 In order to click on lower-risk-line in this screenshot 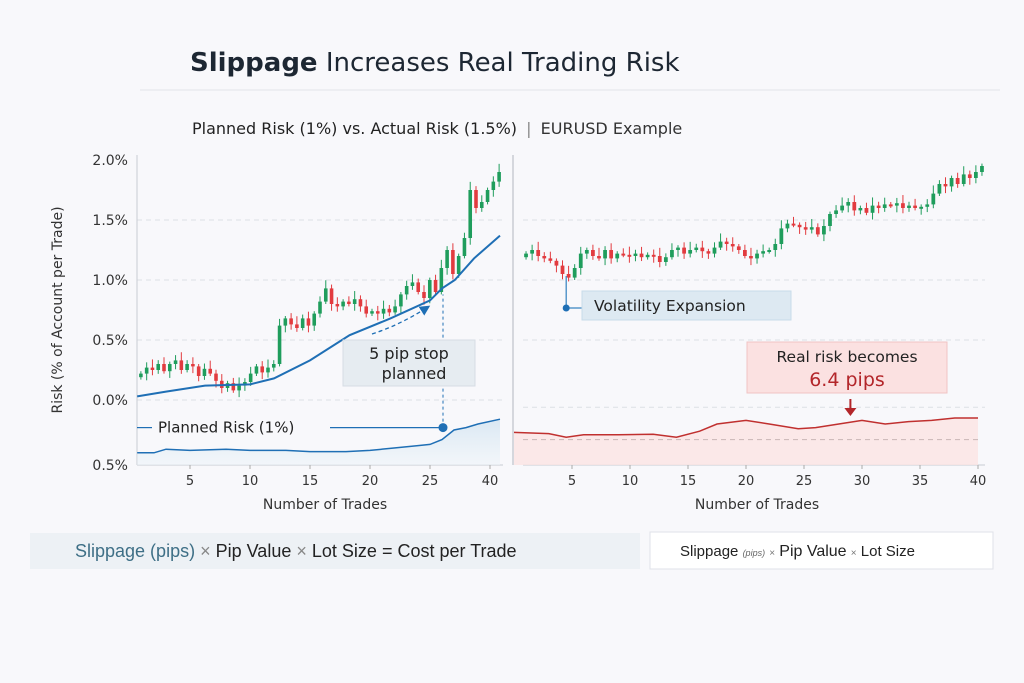, I will do `click(319, 436)`.